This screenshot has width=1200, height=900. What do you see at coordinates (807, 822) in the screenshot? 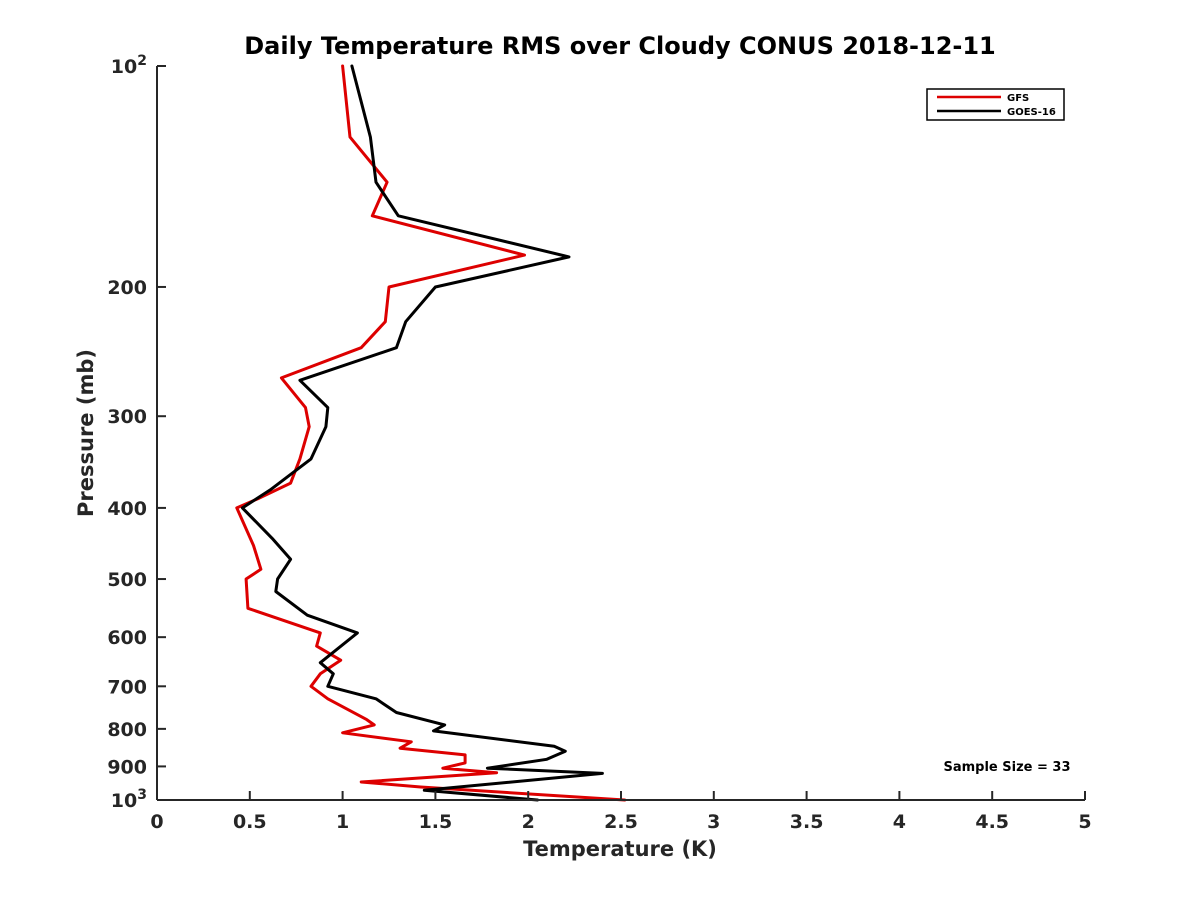
I see `x-tick-label: 3.5` at bounding box center [807, 822].